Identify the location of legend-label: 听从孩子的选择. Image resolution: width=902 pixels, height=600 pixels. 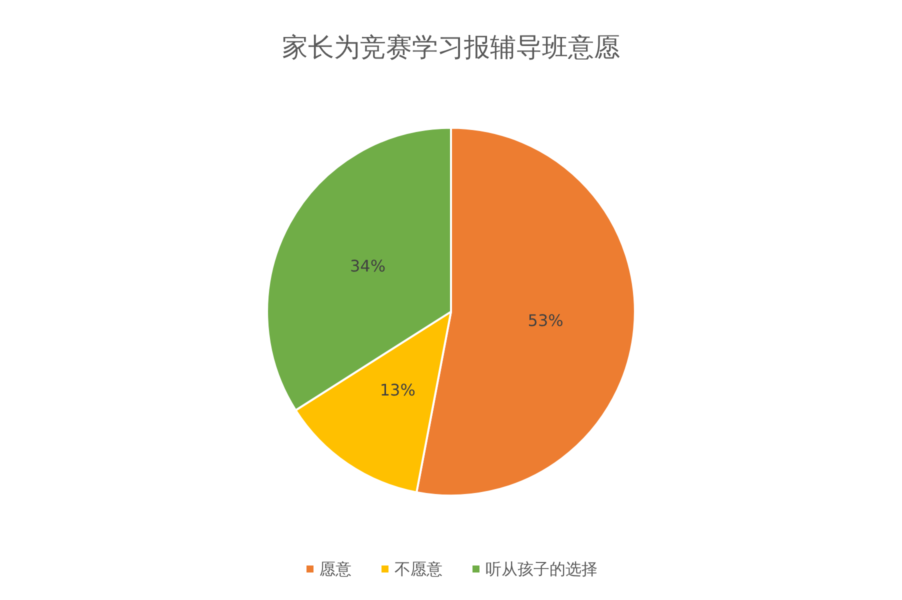
(542, 569).